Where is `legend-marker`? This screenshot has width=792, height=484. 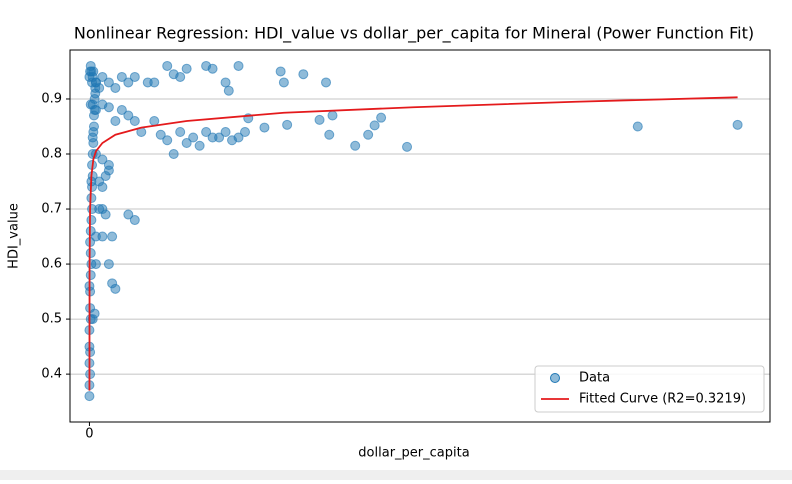 legend-marker is located at coordinates (555, 378).